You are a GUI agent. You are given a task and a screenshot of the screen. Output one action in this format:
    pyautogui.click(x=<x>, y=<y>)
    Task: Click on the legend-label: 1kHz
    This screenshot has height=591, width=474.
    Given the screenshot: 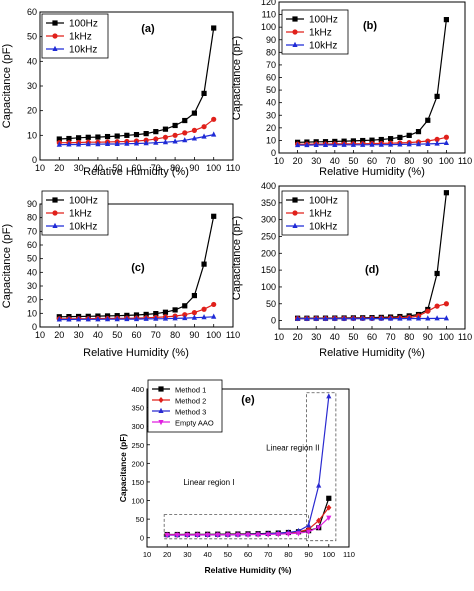 What is the action you would take?
    pyautogui.click(x=320, y=214)
    